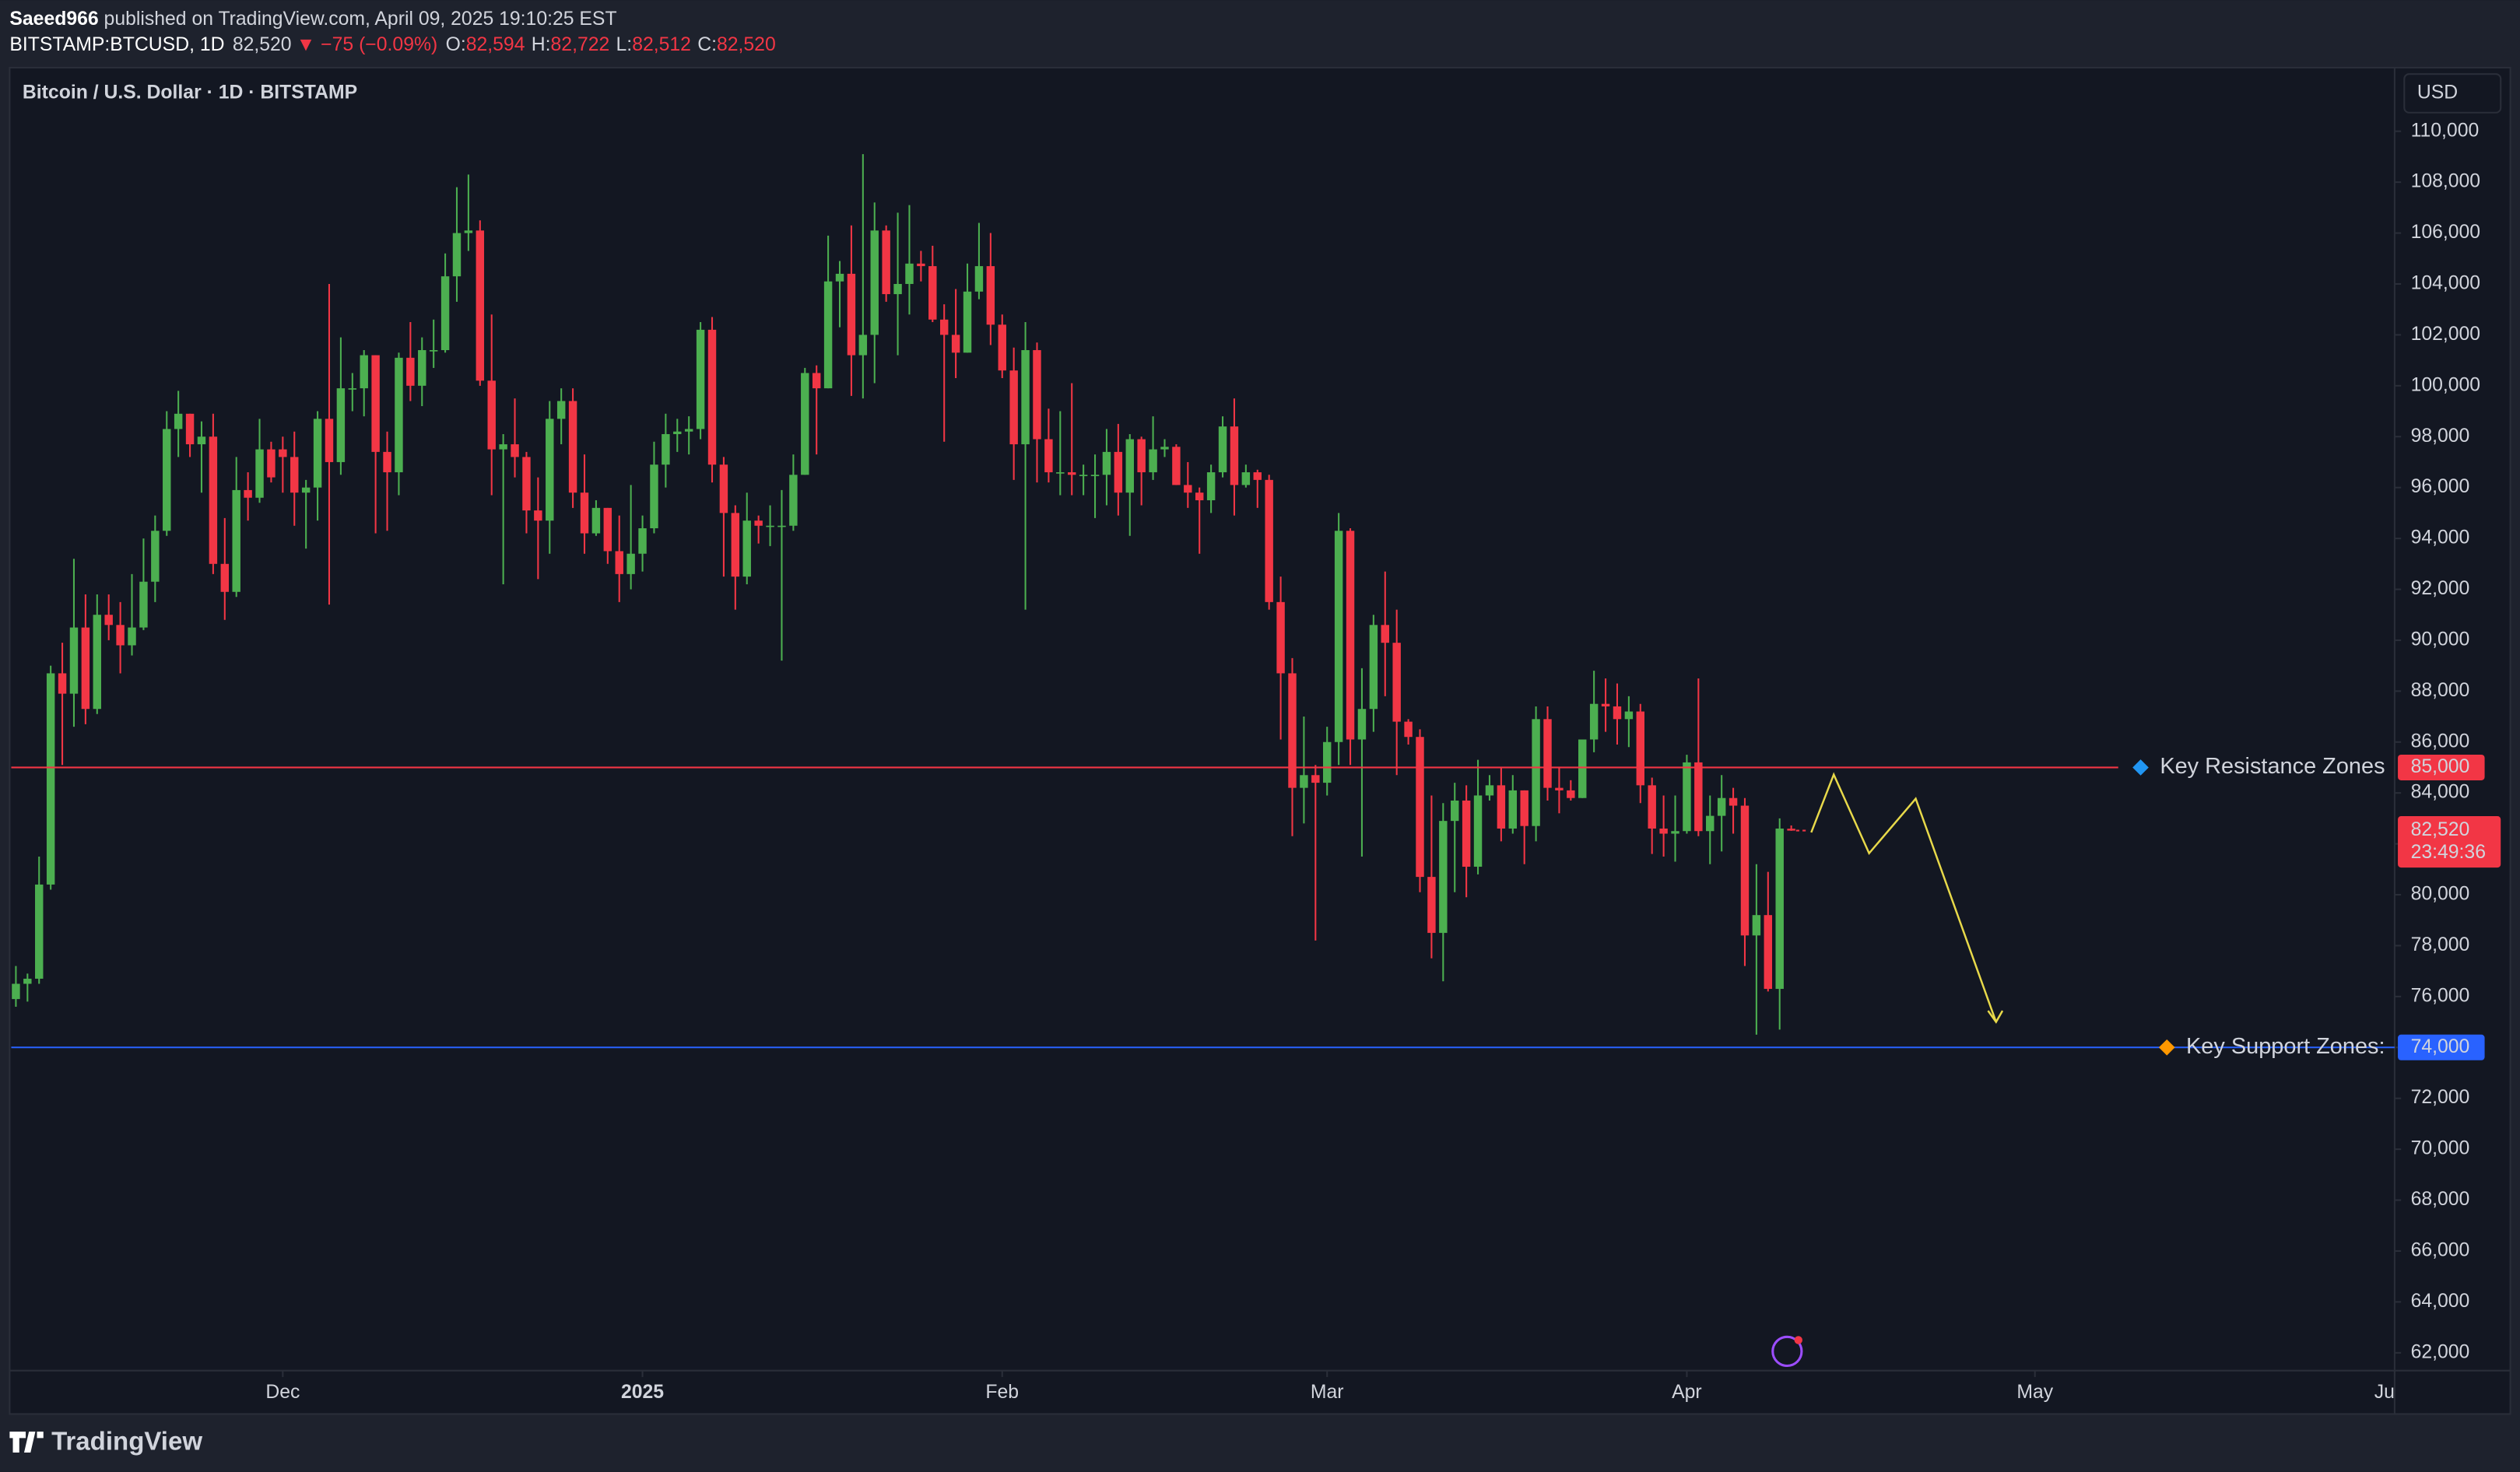 The height and width of the screenshot is (1472, 2520). I want to click on y-tick-label: 90,000, so click(2441, 639).